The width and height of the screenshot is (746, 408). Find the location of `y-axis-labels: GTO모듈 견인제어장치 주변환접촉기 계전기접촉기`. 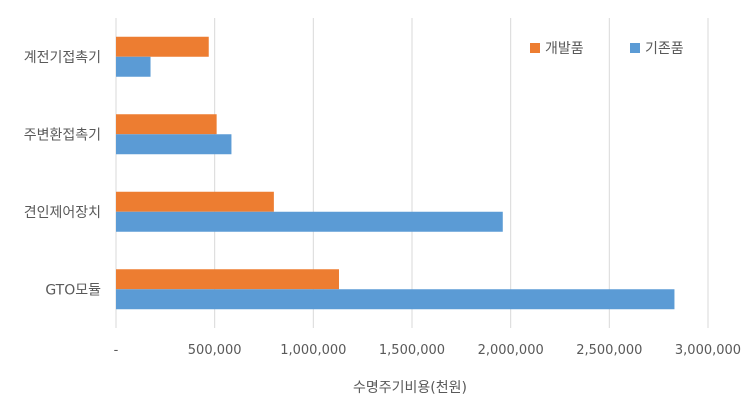

y-axis-labels: GTO모듈 견인제어장치 주변환접촉기 계전기접촉기 is located at coordinates (62, 174).